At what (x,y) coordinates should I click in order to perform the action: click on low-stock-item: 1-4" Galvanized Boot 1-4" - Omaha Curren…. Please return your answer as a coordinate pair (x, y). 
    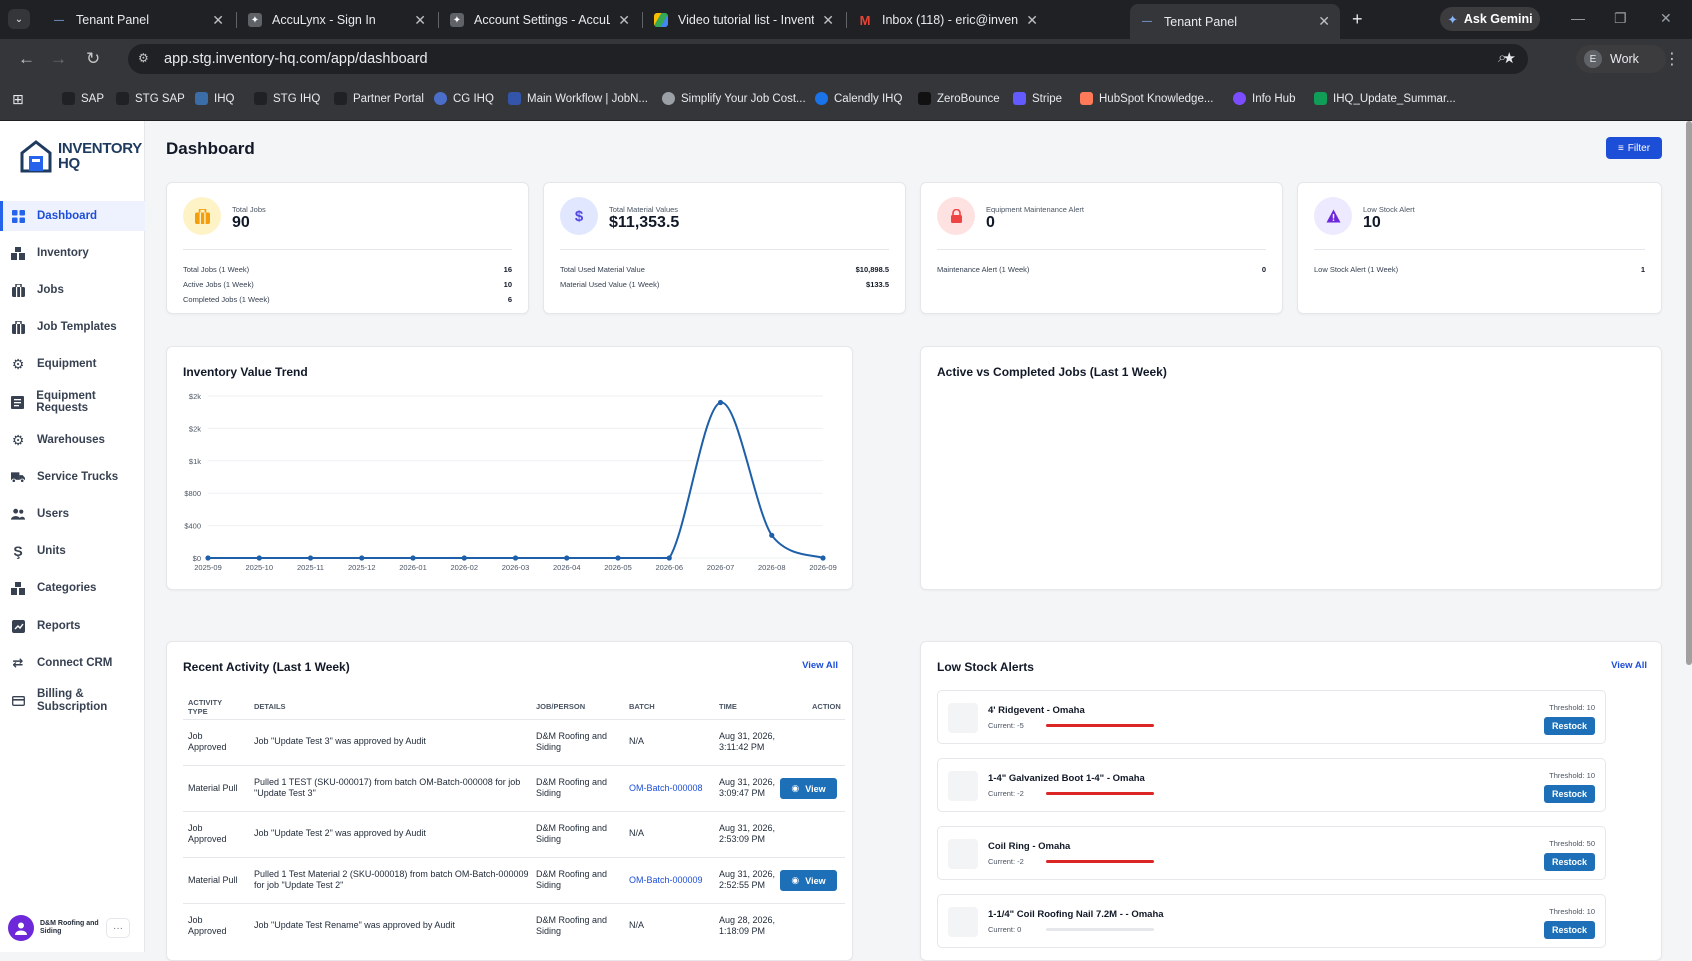
    Looking at the image, I should click on (1271, 785).